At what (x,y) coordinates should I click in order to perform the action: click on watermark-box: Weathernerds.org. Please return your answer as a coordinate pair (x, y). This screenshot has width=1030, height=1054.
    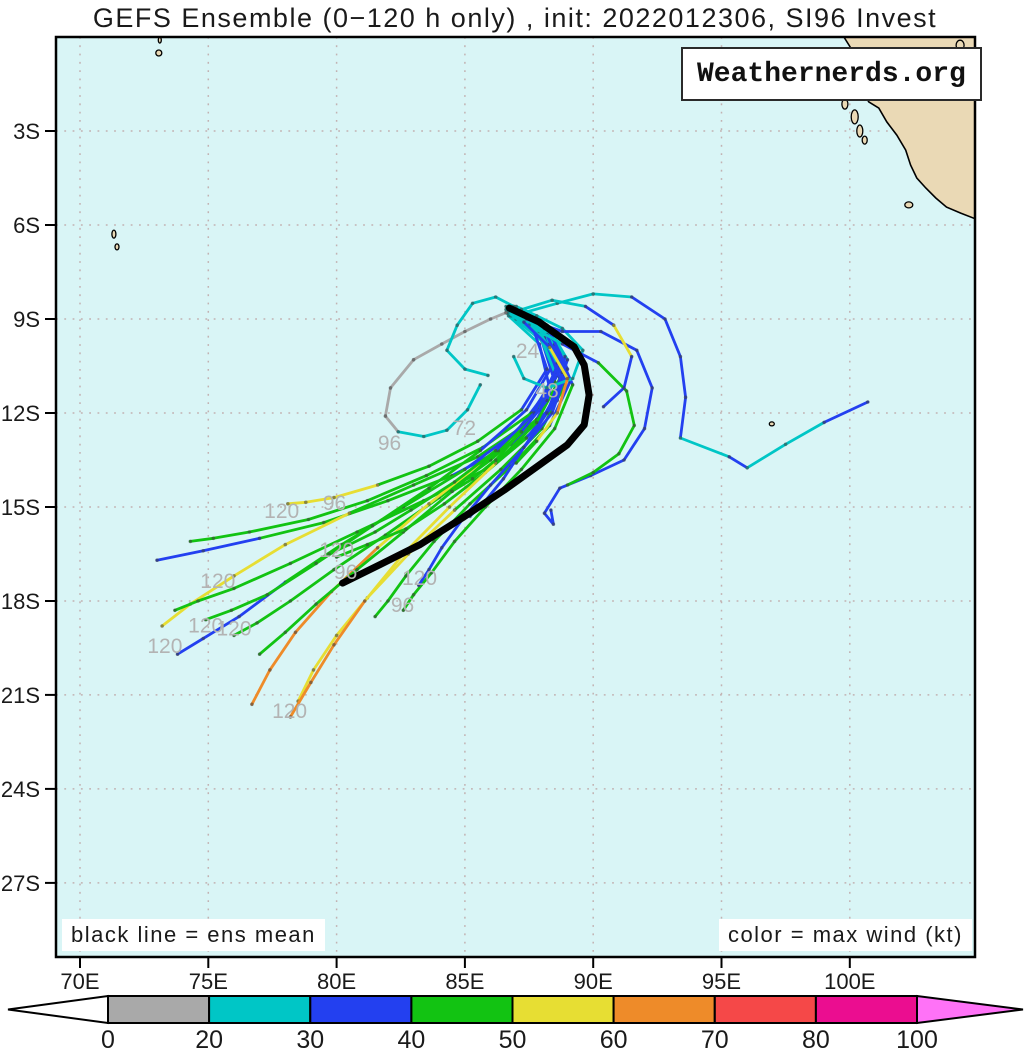
    Looking at the image, I should click on (831, 74).